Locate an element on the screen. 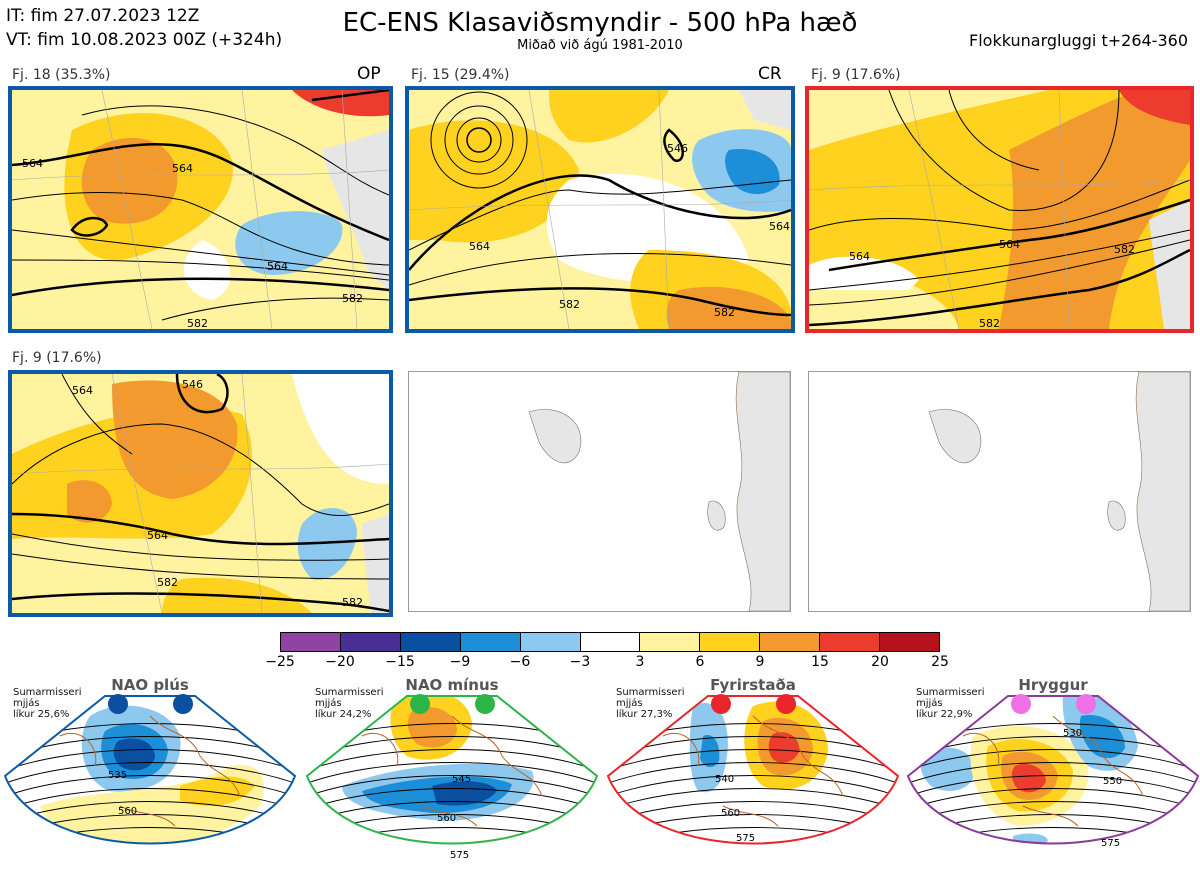  panel-1-tag: OP is located at coordinates (369, 74).